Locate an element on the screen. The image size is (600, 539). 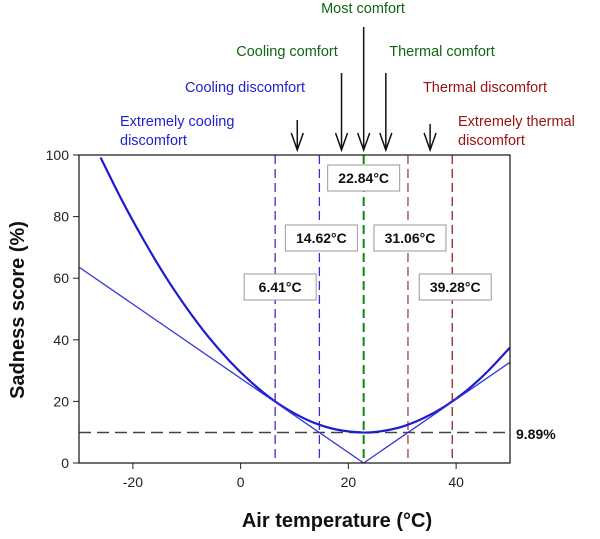
zone-label: Thermal comfort is located at coordinates (442, 52).